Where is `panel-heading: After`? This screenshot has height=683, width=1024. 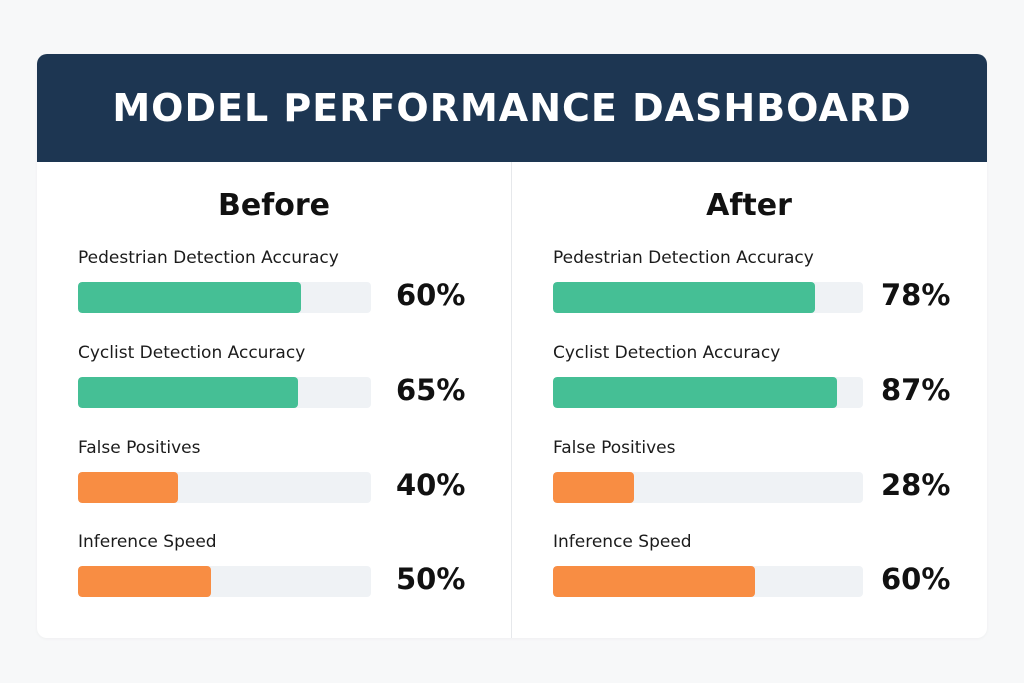
panel-heading: After is located at coordinates (749, 205).